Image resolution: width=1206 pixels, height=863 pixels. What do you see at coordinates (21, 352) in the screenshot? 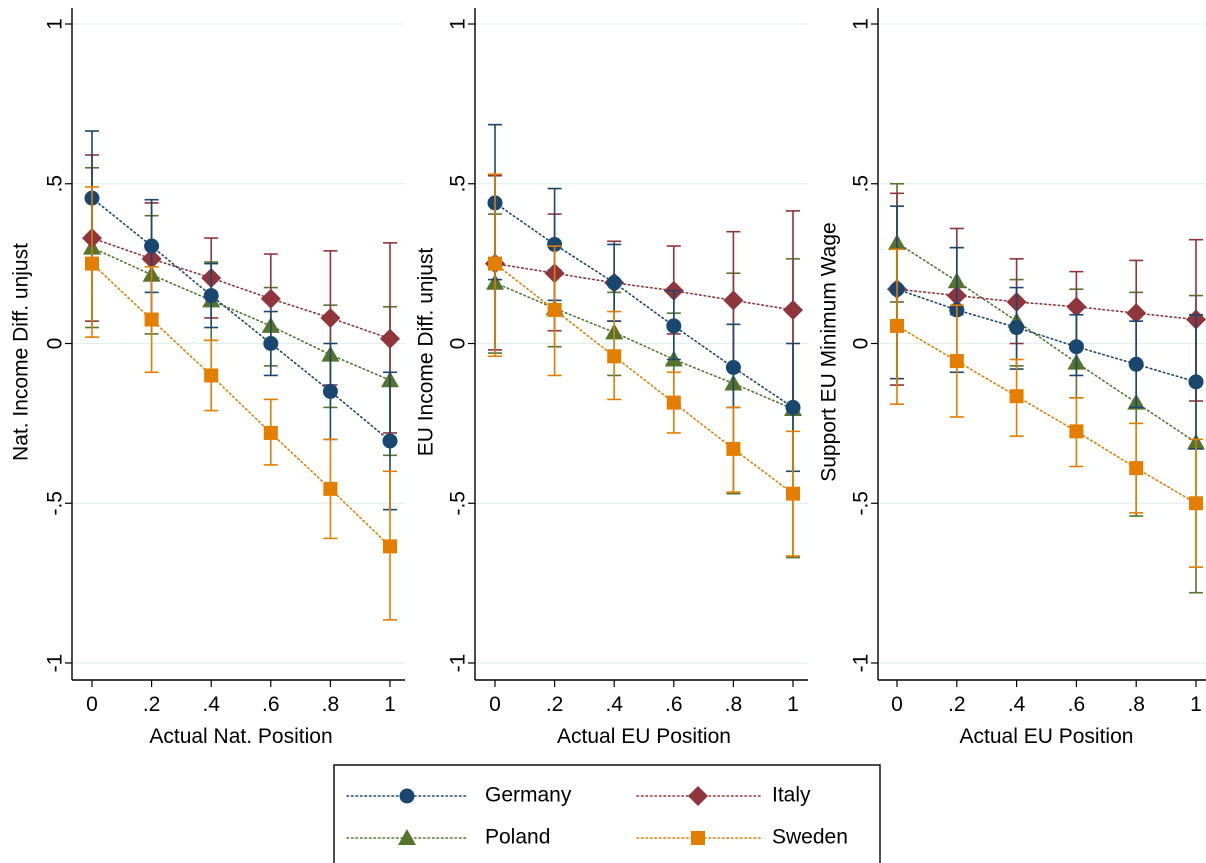
I see `y-axis-title: Nat. Income Diff. unjust` at bounding box center [21, 352].